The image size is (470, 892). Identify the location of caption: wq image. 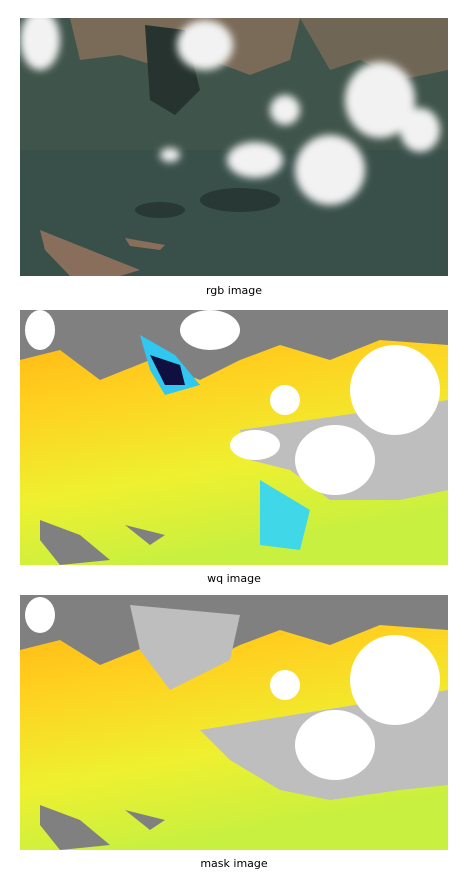
(234, 578).